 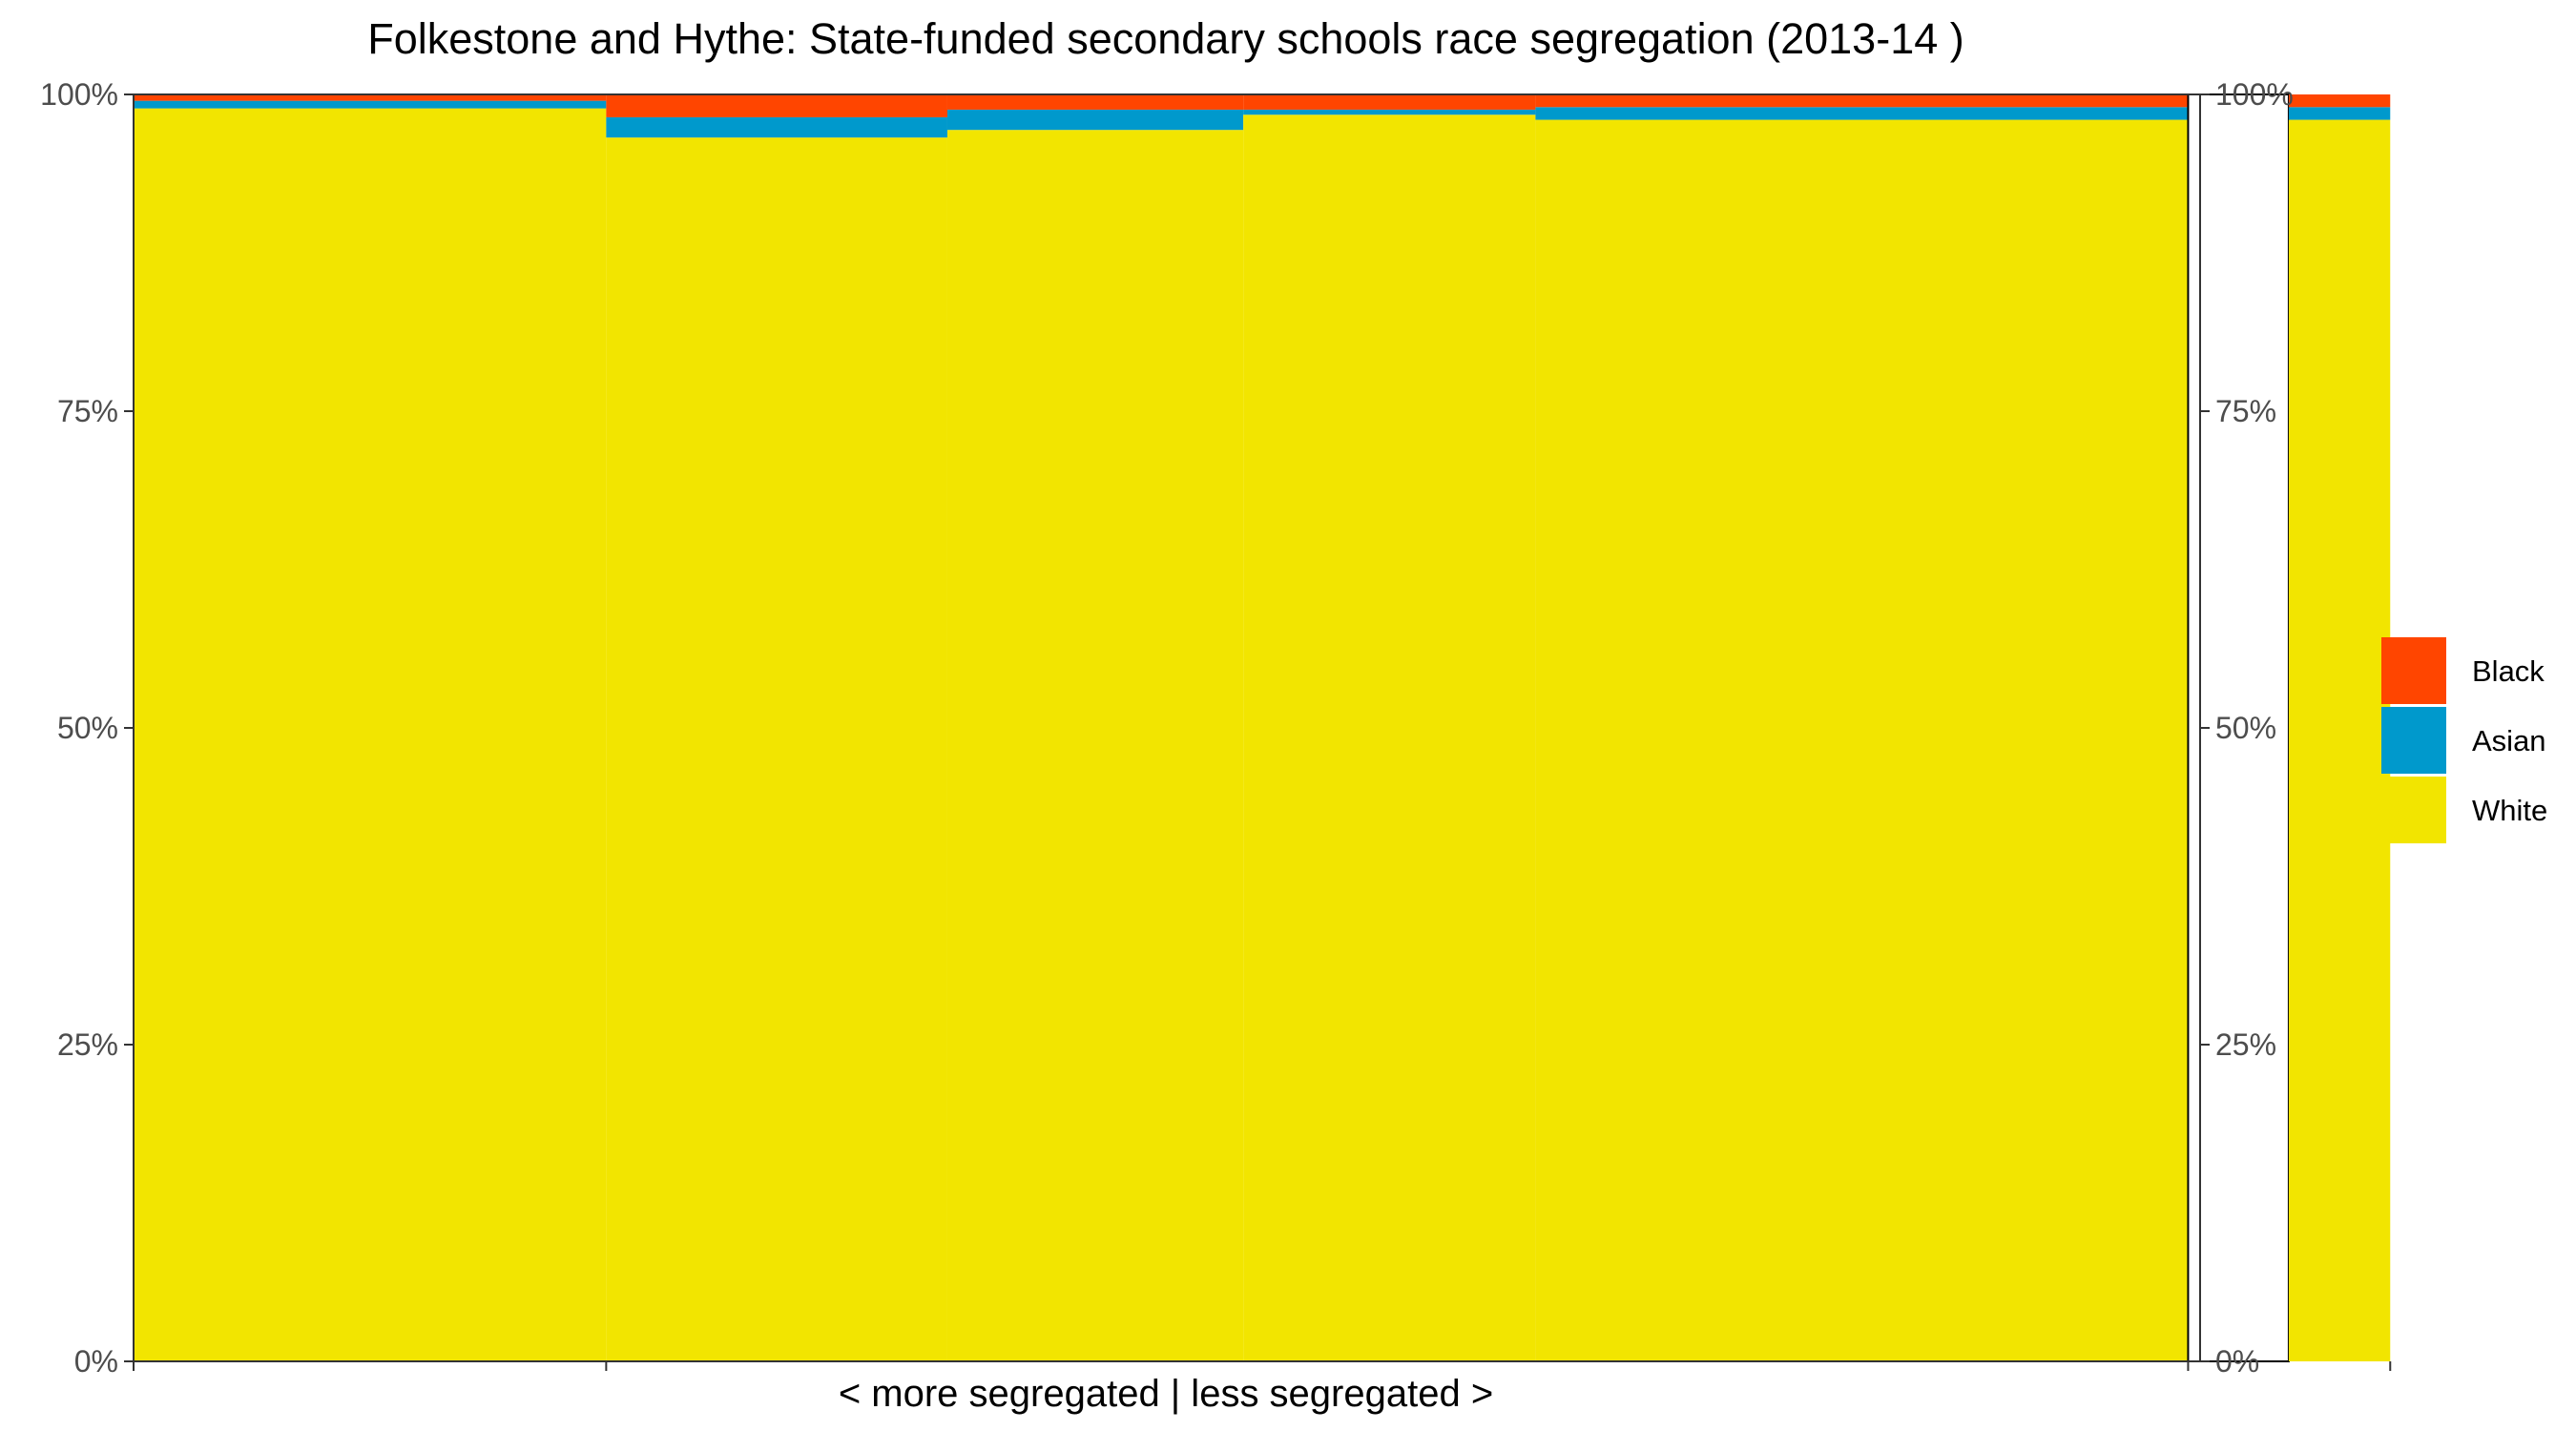 I want to click on bar-4-asian-segment, so click(x=1389, y=112).